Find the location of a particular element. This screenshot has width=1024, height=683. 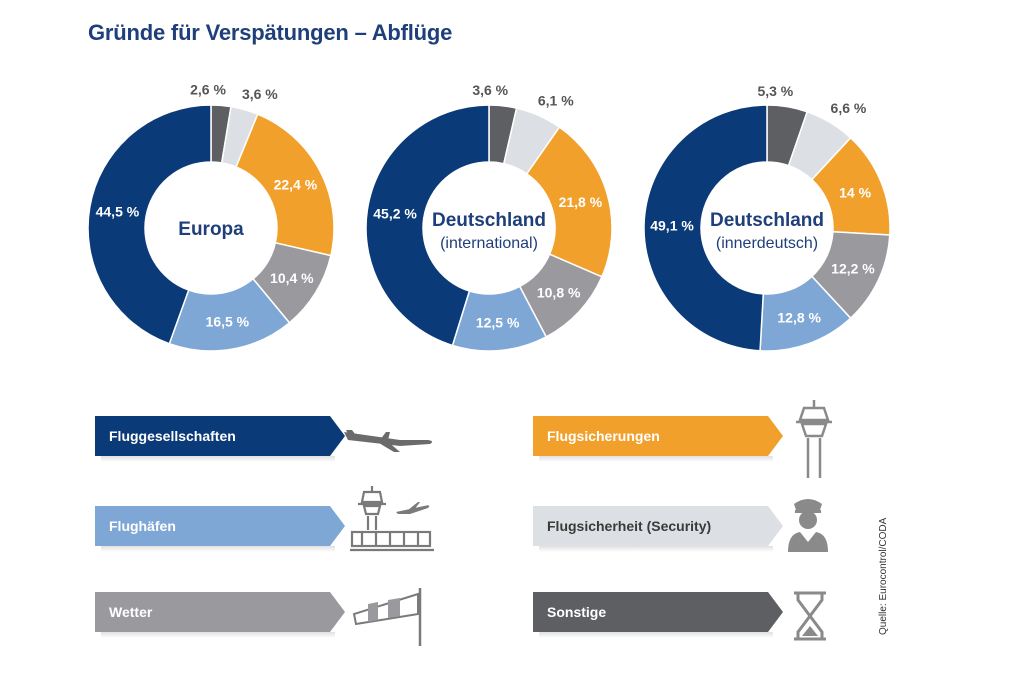

slice-label: 2,6 % is located at coordinates (208, 89).